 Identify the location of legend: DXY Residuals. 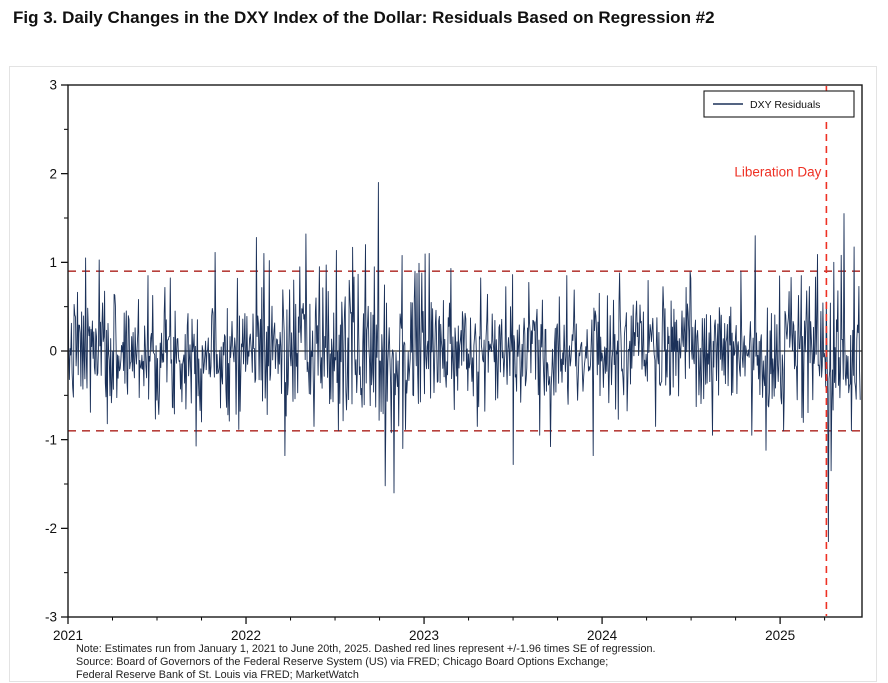
(779, 104).